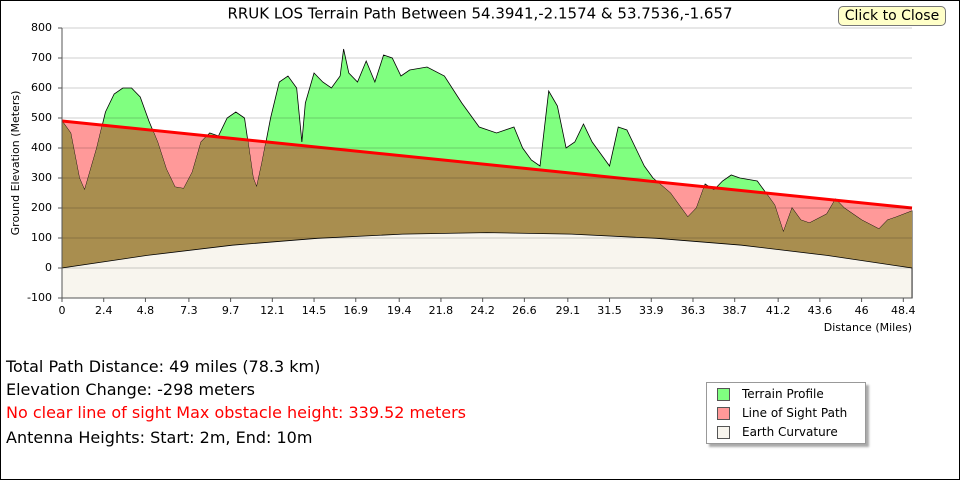 The height and width of the screenshot is (480, 960). I want to click on x-tick-label: 21.8, so click(441, 310).